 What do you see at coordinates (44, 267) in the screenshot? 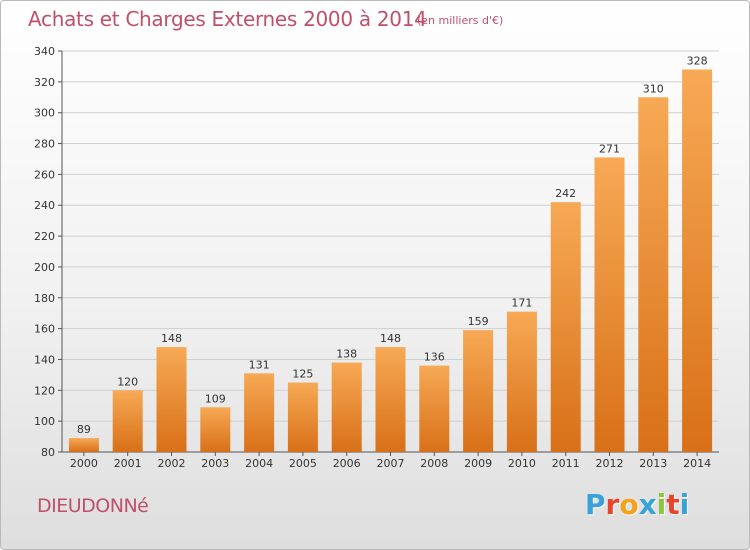
I see `y-tick-label: 200` at bounding box center [44, 267].